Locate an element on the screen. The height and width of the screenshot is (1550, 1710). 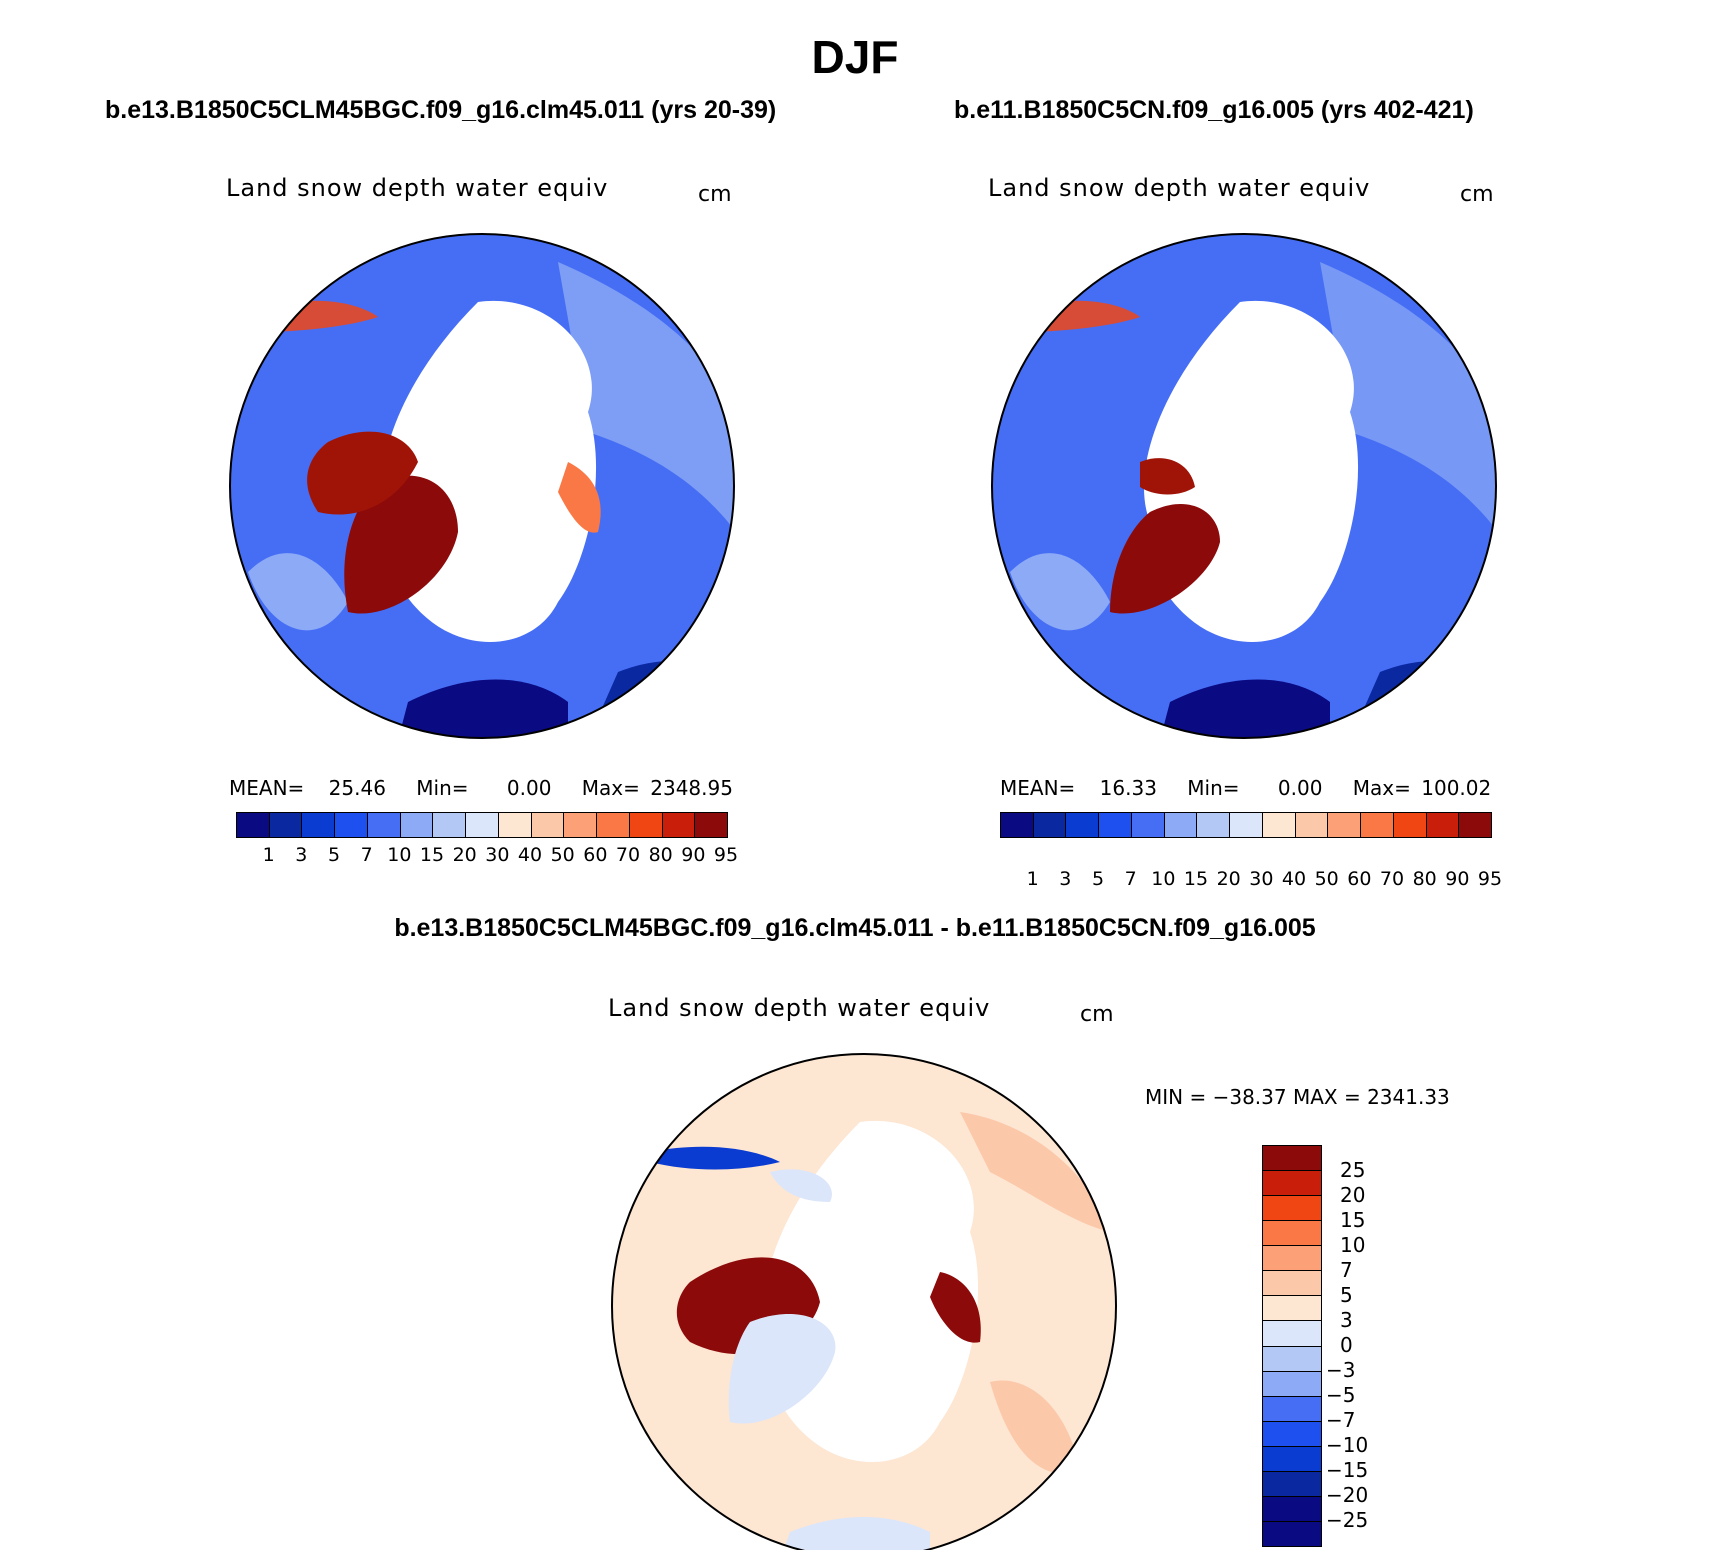
panel2-min: 0.00 is located at coordinates (1300, 788).